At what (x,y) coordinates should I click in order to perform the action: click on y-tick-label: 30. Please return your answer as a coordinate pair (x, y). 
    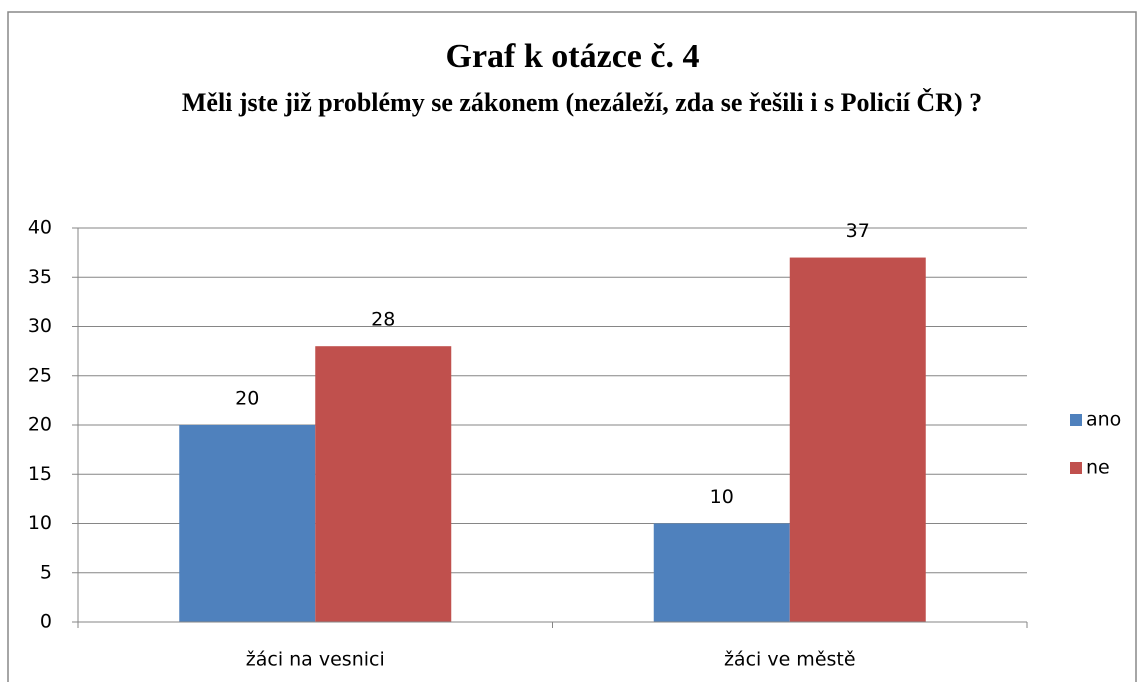
    Looking at the image, I should click on (40, 326).